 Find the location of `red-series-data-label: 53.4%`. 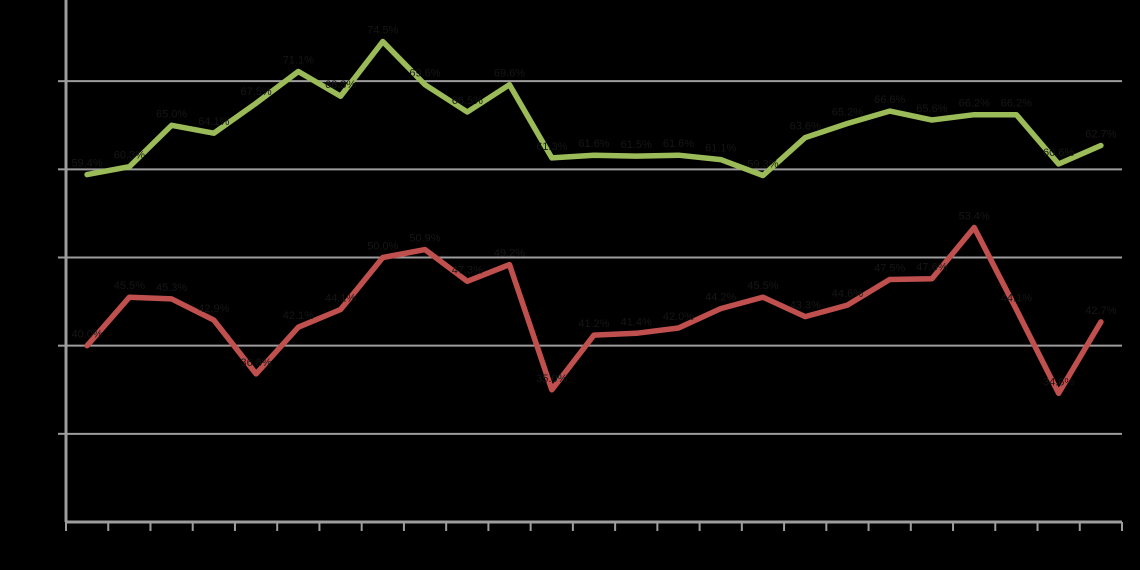

red-series-data-label: 53.4% is located at coordinates (974, 217).